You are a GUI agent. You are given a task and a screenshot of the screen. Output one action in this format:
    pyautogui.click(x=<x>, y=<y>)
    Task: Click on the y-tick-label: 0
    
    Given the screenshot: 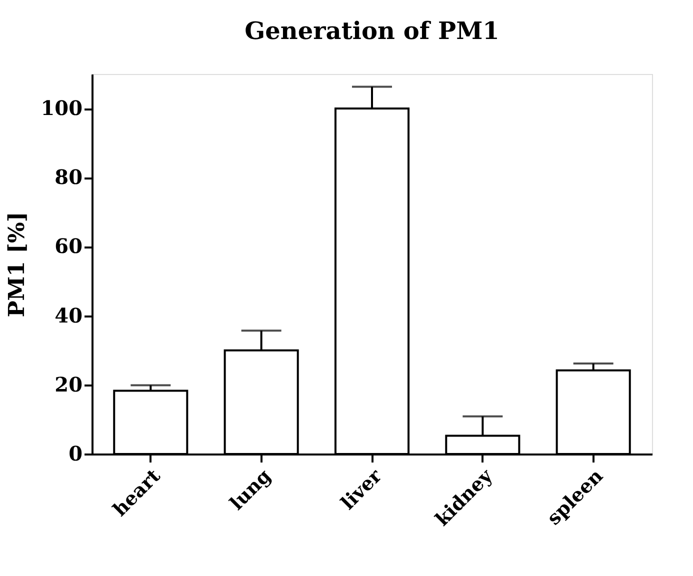 What is the action you would take?
    pyautogui.click(x=75, y=454)
    